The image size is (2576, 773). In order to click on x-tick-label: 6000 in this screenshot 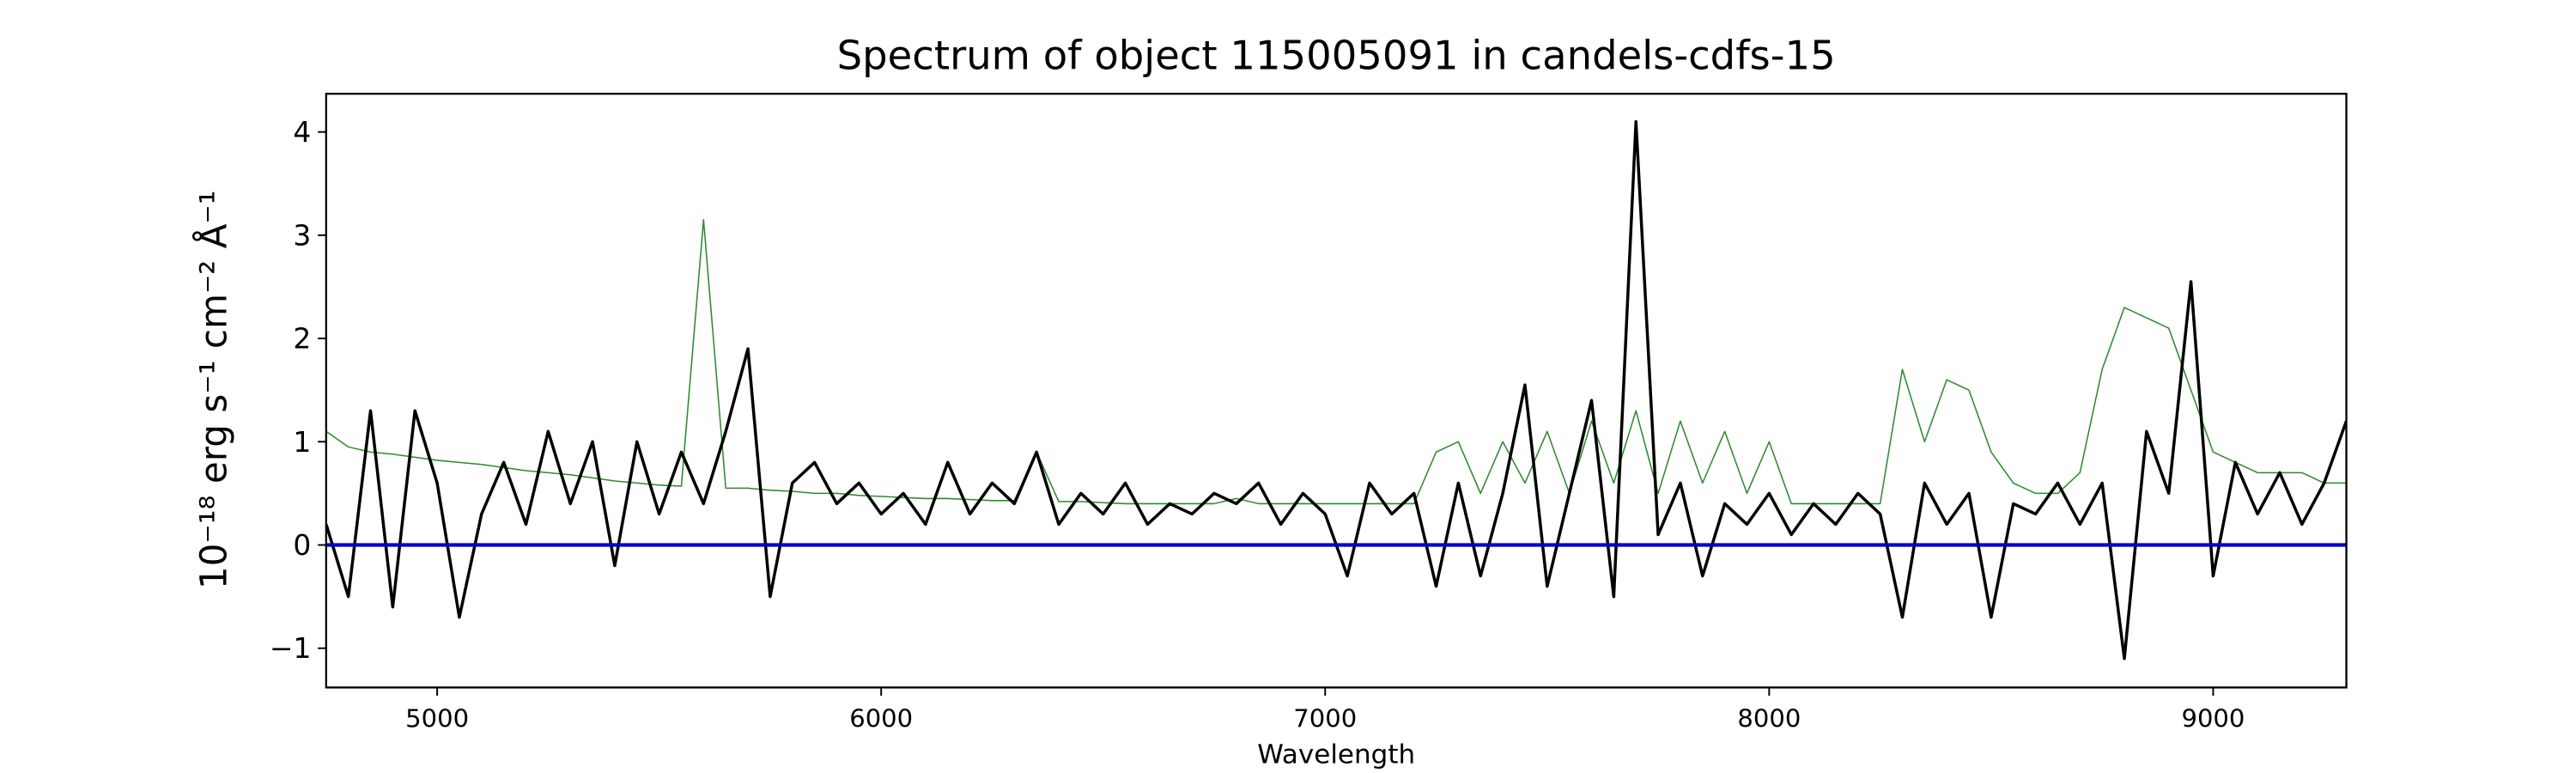, I will do `click(881, 718)`.